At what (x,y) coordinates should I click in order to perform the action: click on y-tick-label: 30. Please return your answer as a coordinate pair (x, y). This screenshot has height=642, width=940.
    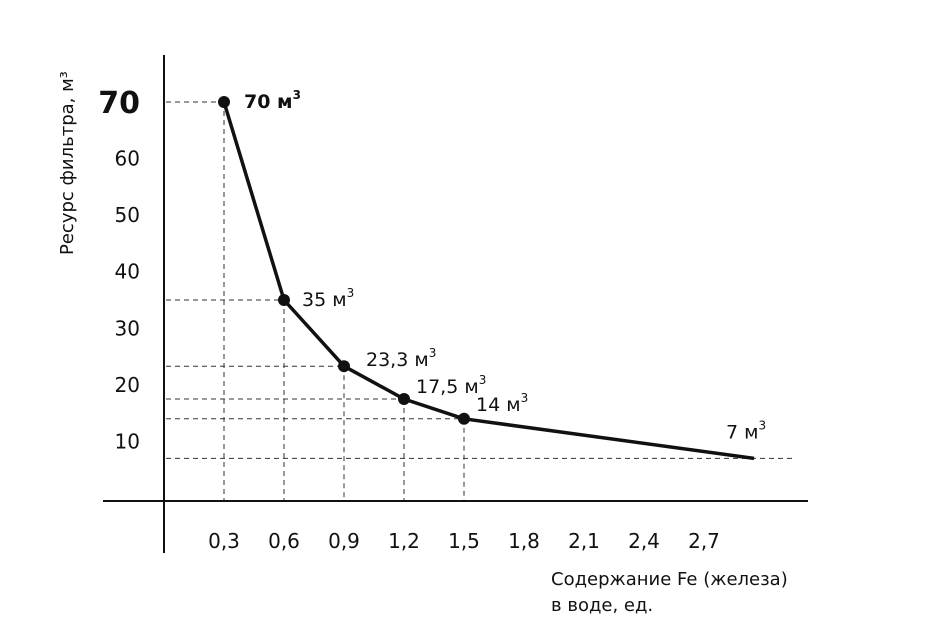
    Looking at the image, I should click on (127, 328).